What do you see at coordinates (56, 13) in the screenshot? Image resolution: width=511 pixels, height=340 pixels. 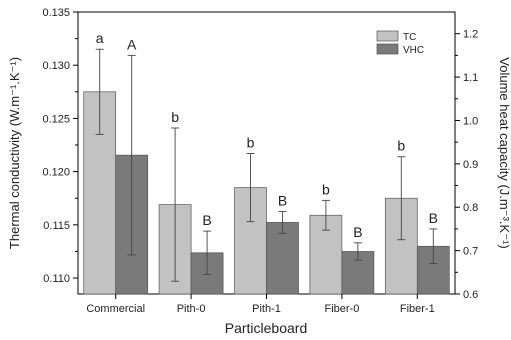 I see `left-tick-label: 0.135` at bounding box center [56, 13].